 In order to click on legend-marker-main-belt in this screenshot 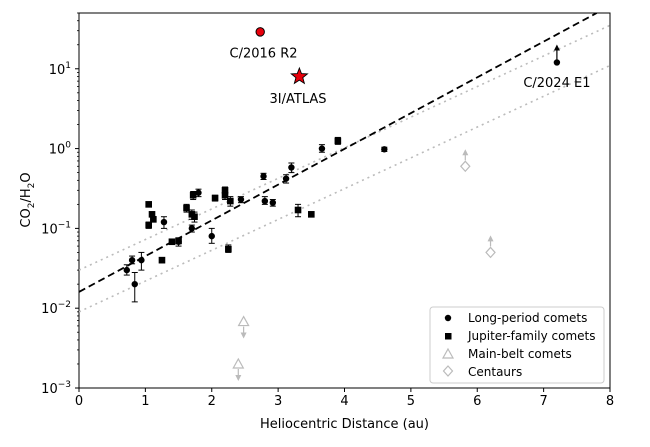, I will do `click(448, 353)`.